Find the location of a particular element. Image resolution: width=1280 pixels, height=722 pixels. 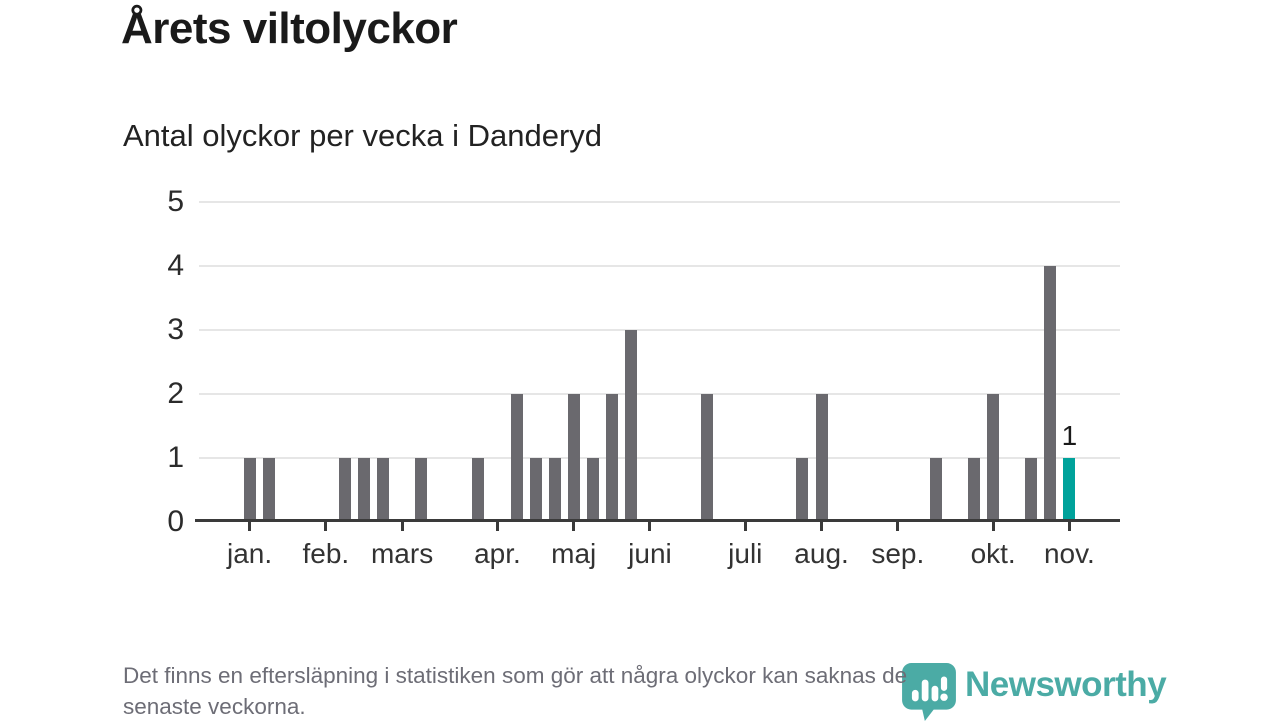

month-label: mars is located at coordinates (402, 553).